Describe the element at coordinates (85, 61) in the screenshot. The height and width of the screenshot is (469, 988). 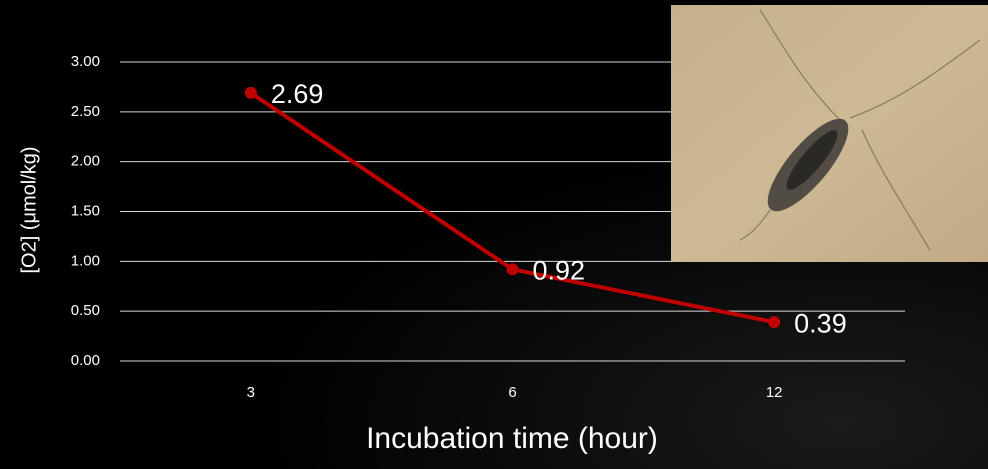
I see `y-tick-label: 3.00` at that location.